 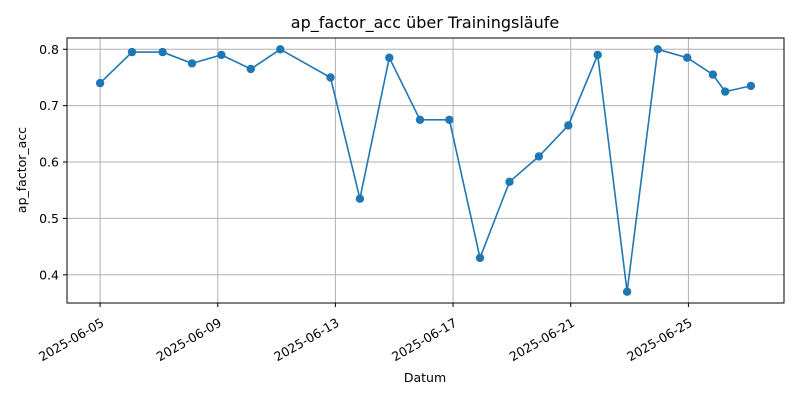 I want to click on x-tick-label: 2025-06-17, so click(x=424, y=339).